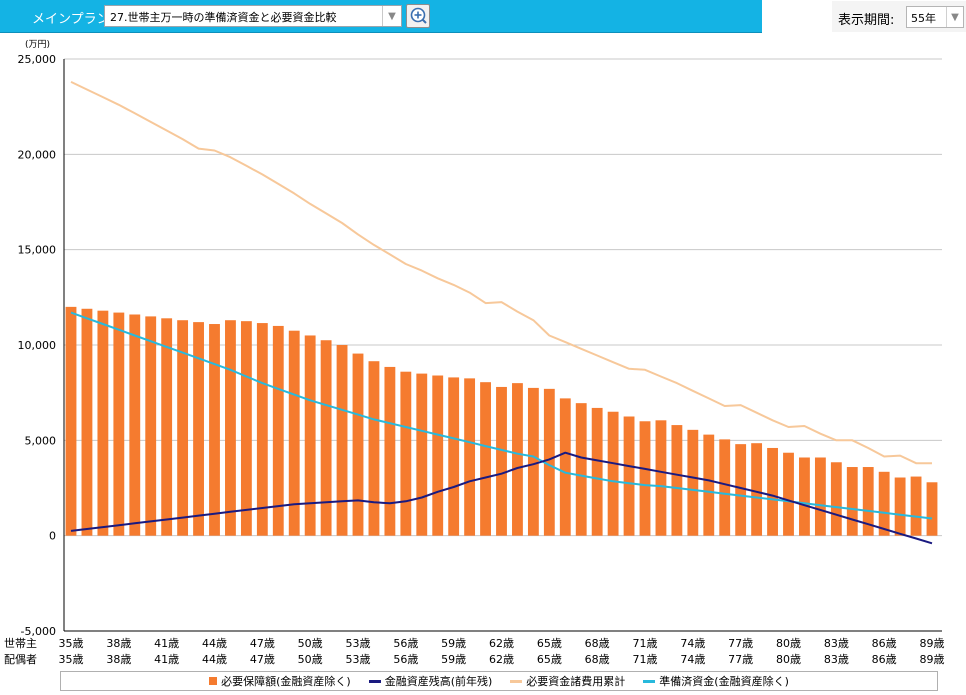 The height and width of the screenshot is (695, 966). Describe the element at coordinates (71, 643) in the screenshot. I see `x-tick-label-head: 35歳` at that location.